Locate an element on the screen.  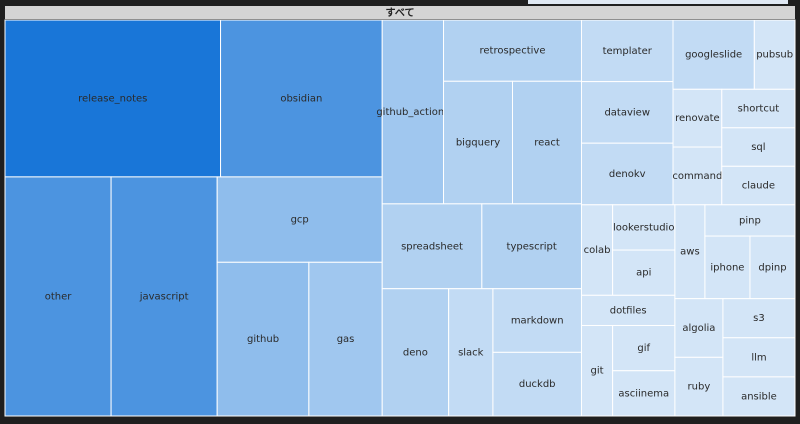
top-fragment is located at coordinates (658, 2).